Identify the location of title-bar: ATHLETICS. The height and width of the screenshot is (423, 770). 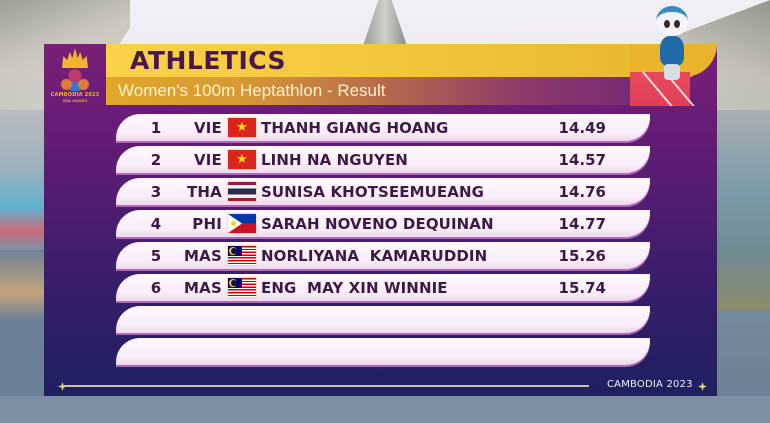
(399, 60).